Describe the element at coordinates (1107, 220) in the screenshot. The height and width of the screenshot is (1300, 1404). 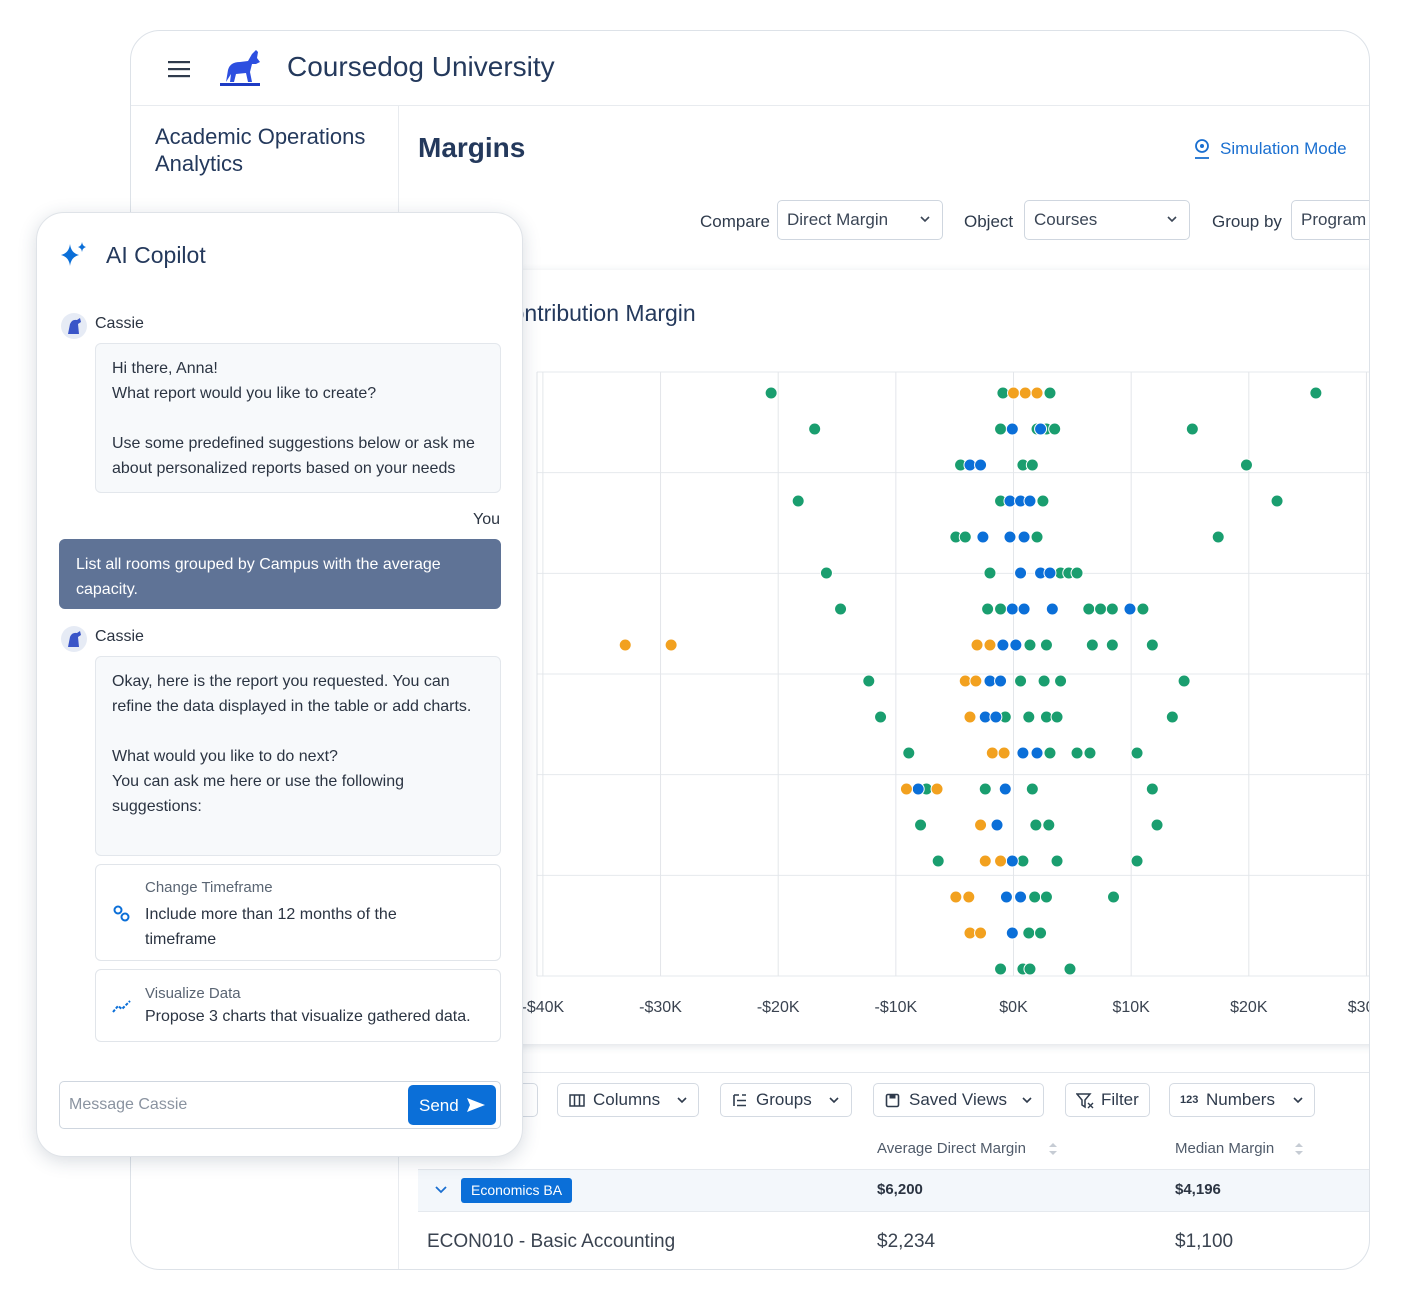
I see `filter-select: Courses` at that location.